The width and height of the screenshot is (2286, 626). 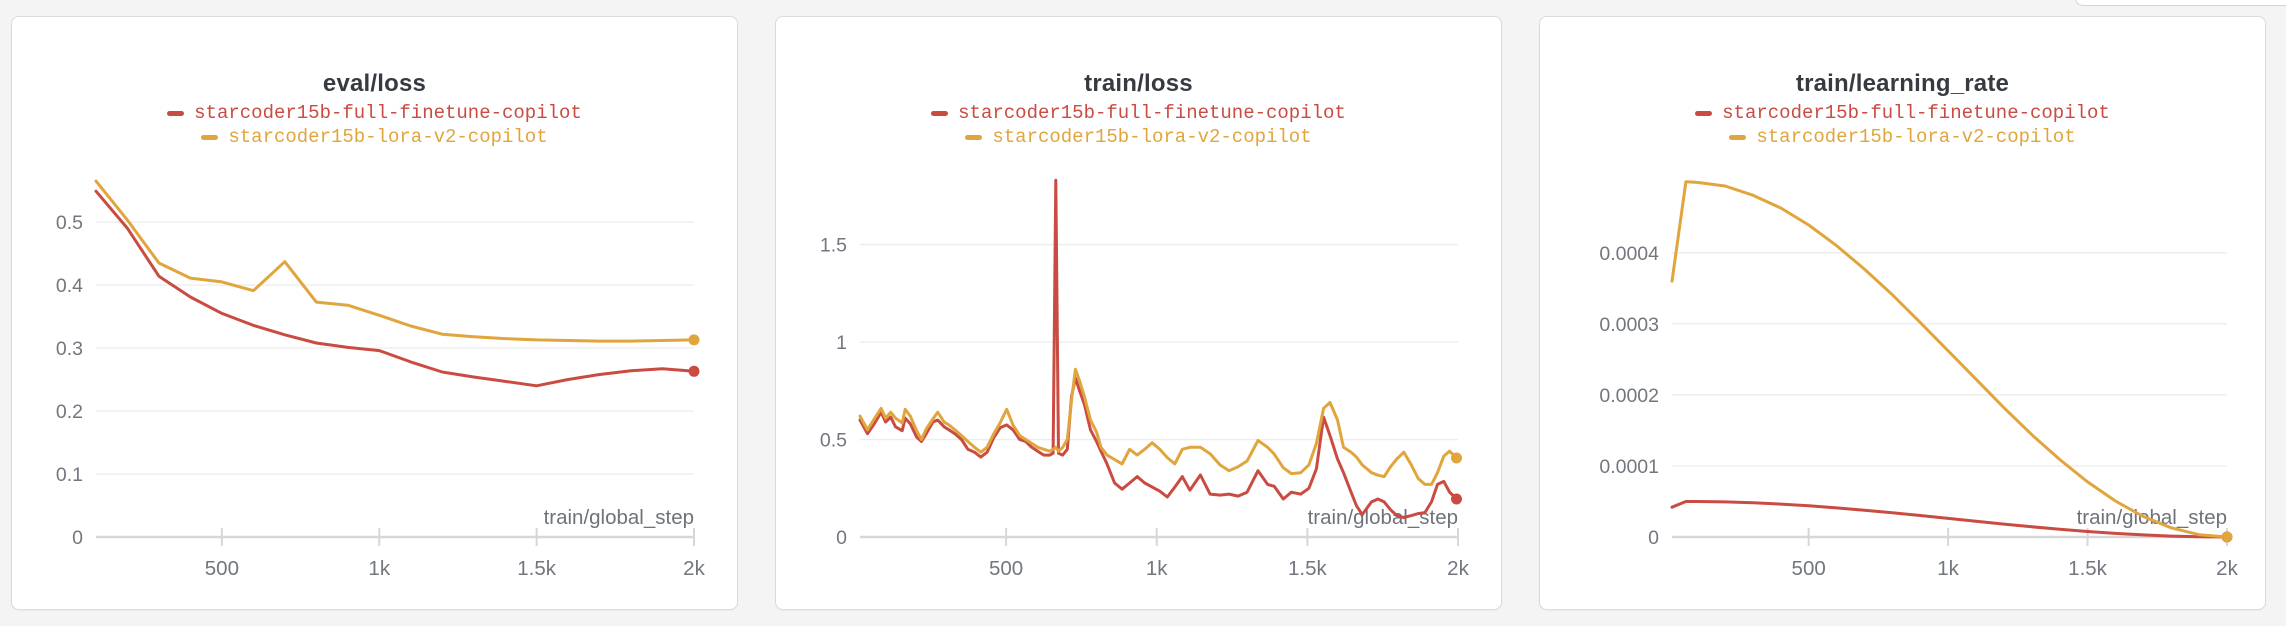 I want to click on chart-title: train/learning_rate, so click(x=1902, y=83).